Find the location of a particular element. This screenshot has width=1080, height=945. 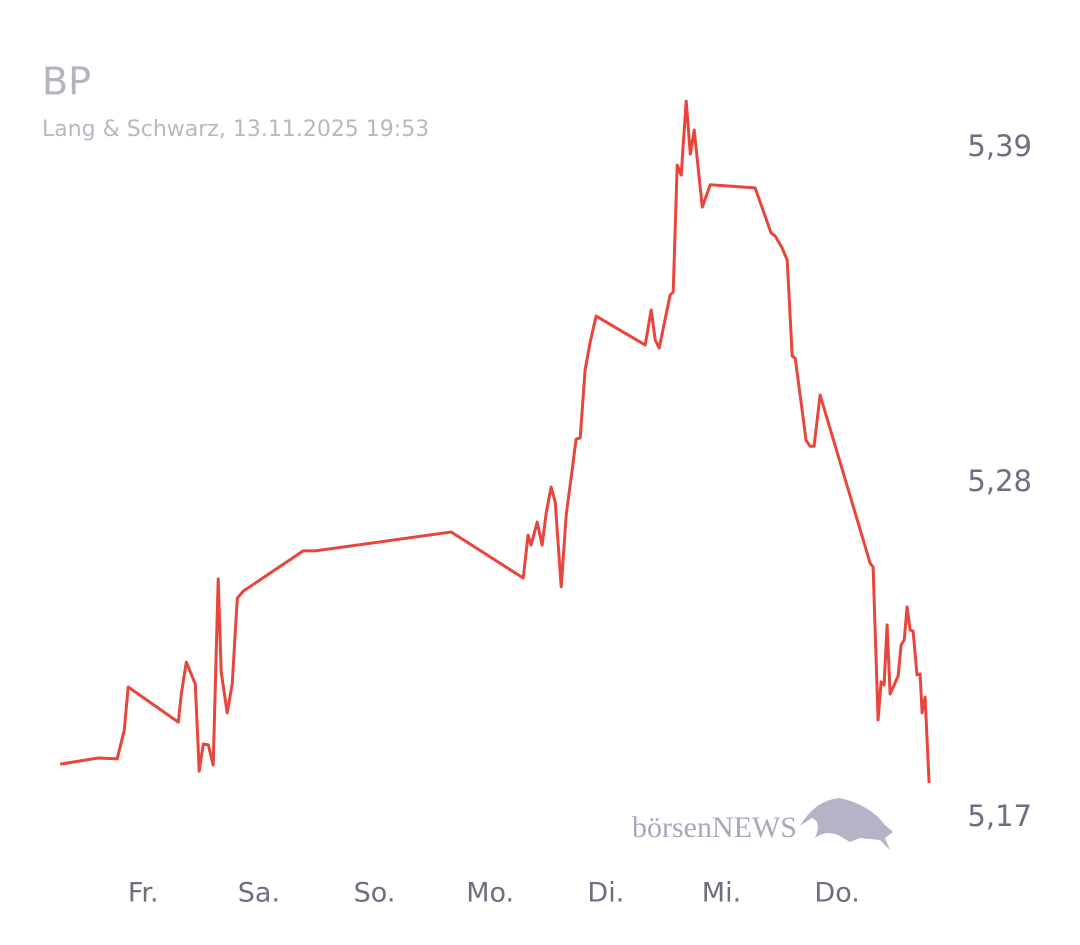

x-tick-label: Mo. is located at coordinates (490, 893).